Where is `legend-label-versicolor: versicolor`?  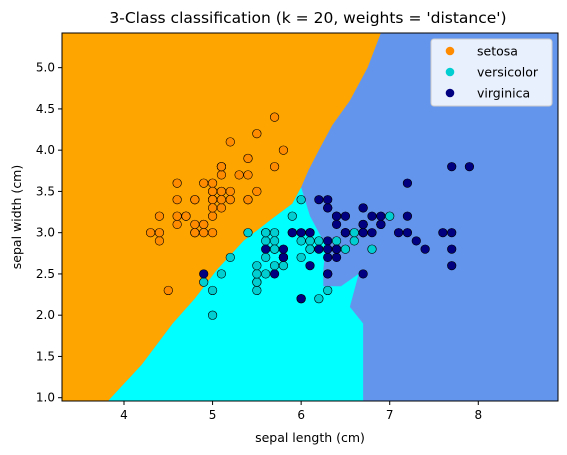
legend-label-versicolor: versicolor is located at coordinates (508, 72).